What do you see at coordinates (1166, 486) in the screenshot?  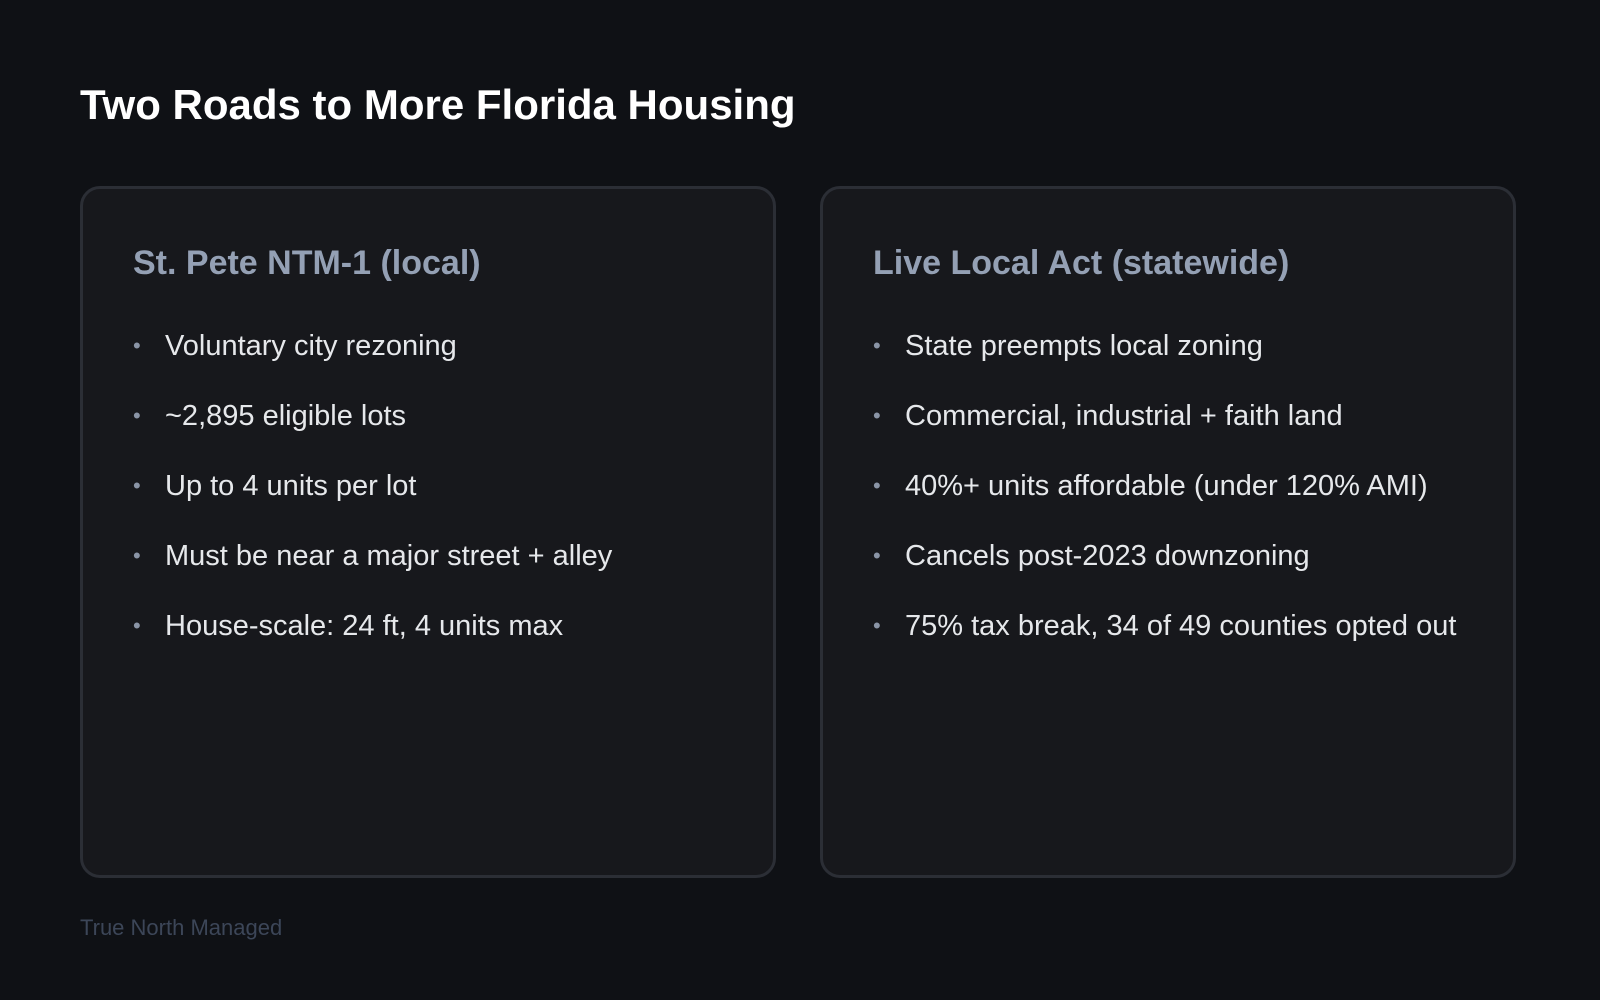 I see `bullet-text: 40%+ units affordable (under 120% AMI)` at bounding box center [1166, 486].